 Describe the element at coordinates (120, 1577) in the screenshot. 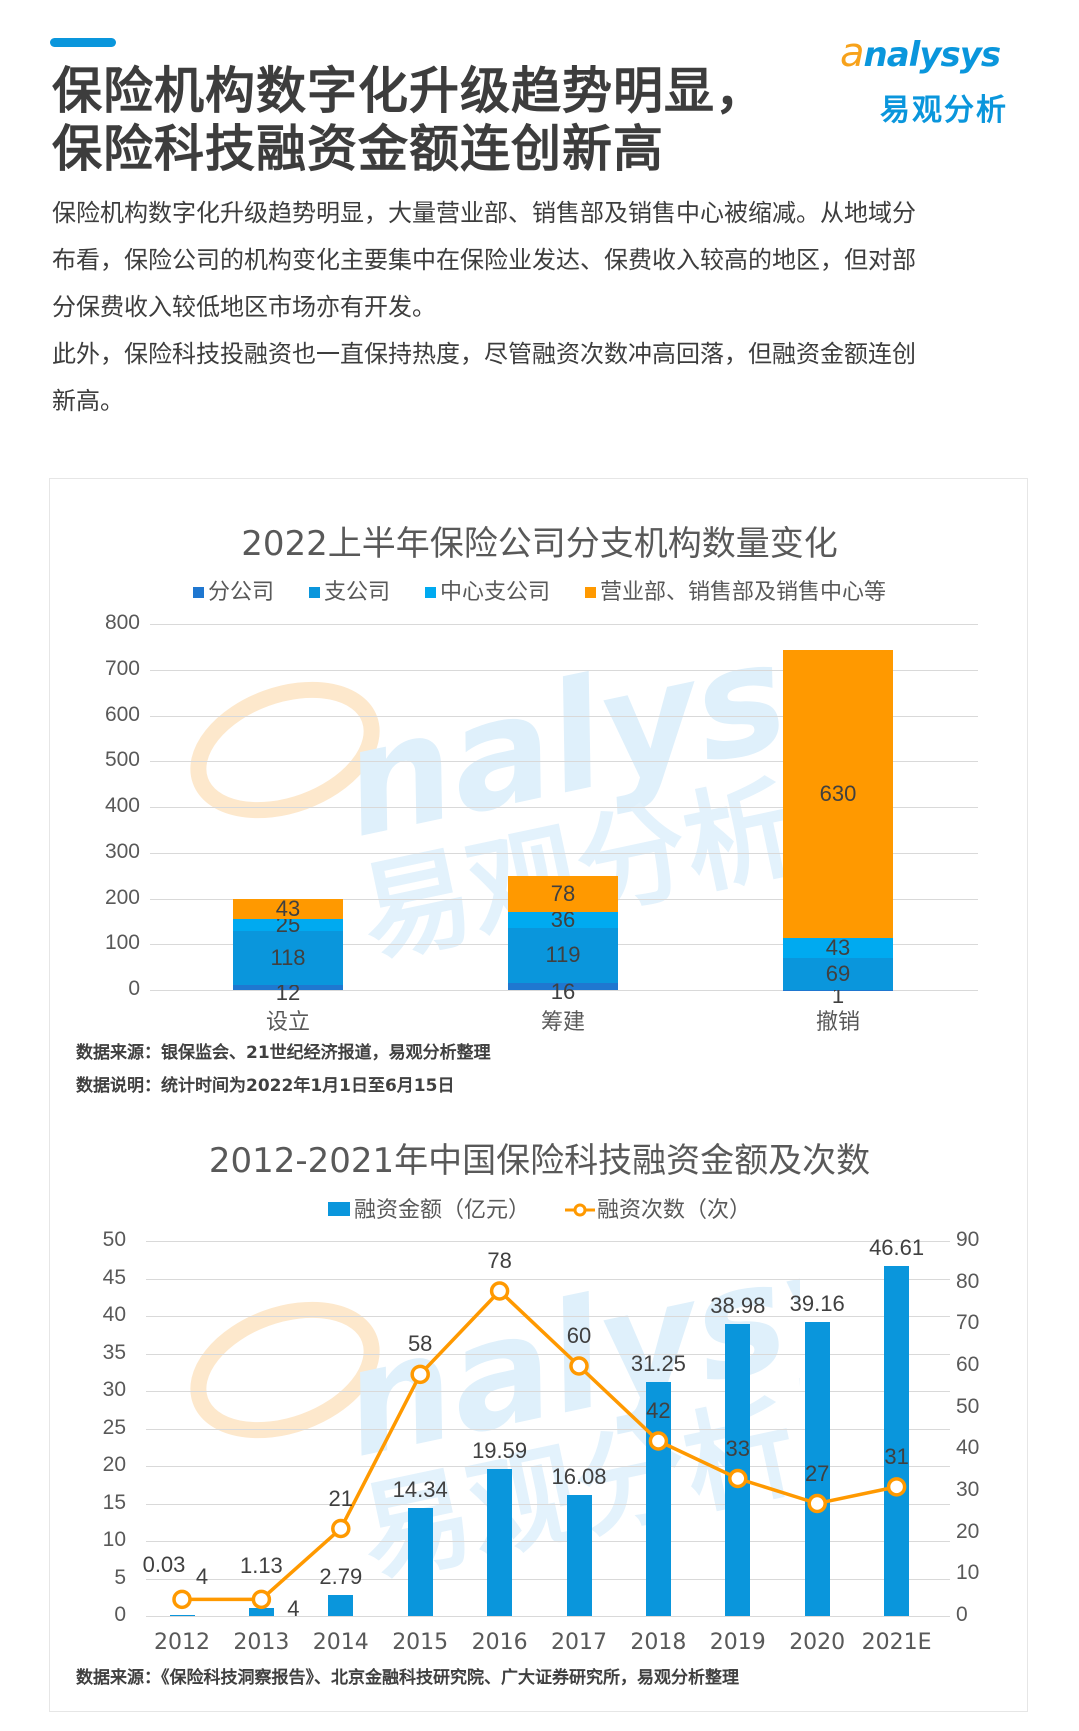

I see `y-left-tick: 5` at that location.